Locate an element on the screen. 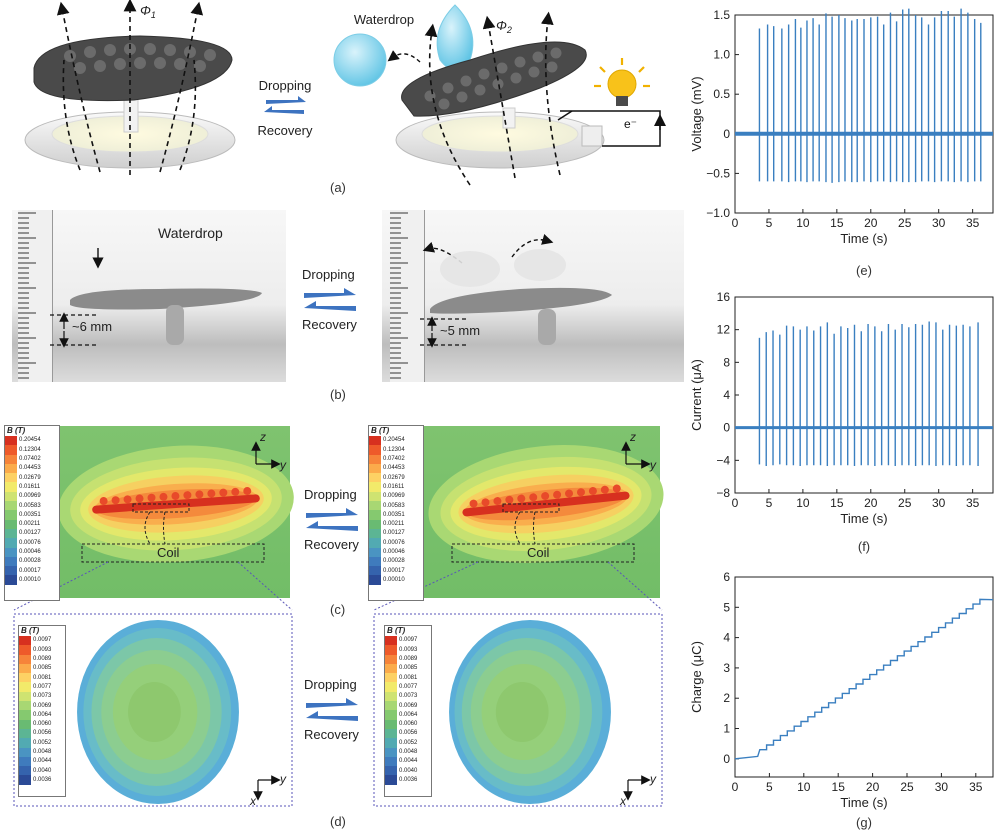  magnet-plate-right is located at coordinates (494, 79).